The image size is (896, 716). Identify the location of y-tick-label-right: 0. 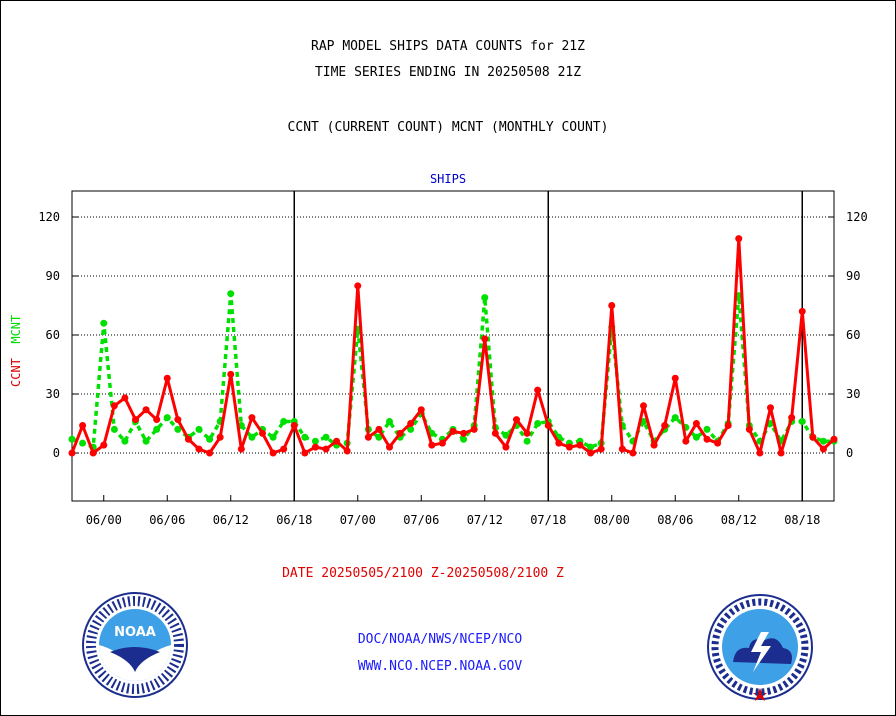
(849, 453).